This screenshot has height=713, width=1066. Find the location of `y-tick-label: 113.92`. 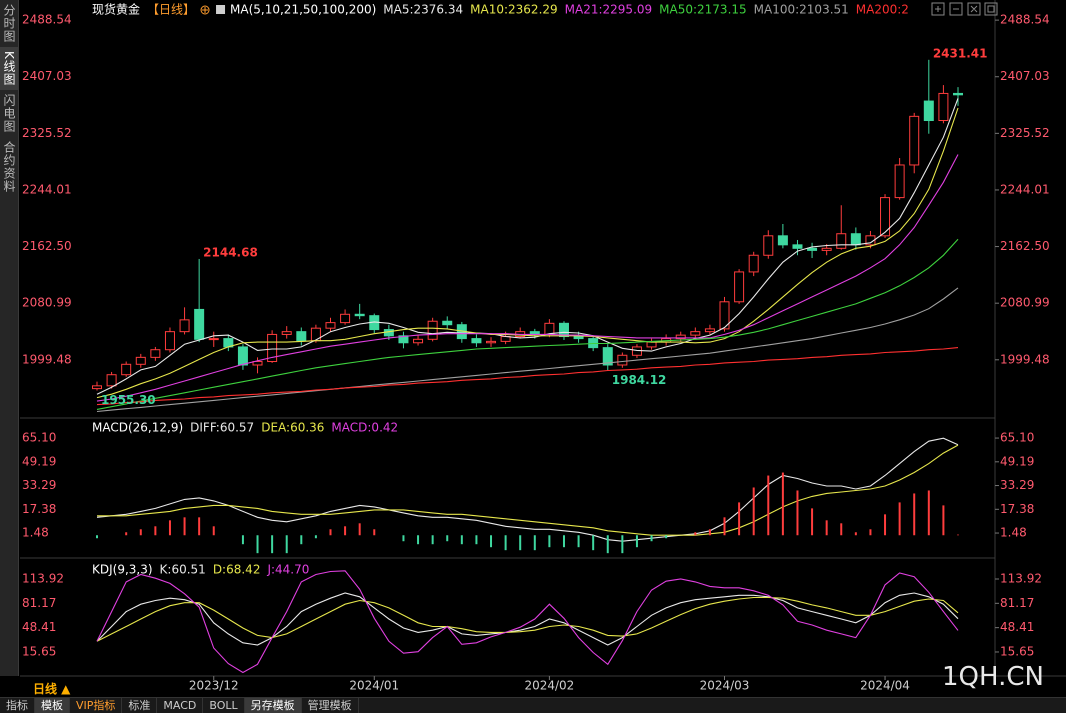

y-tick-label: 113.92 is located at coordinates (43, 578).